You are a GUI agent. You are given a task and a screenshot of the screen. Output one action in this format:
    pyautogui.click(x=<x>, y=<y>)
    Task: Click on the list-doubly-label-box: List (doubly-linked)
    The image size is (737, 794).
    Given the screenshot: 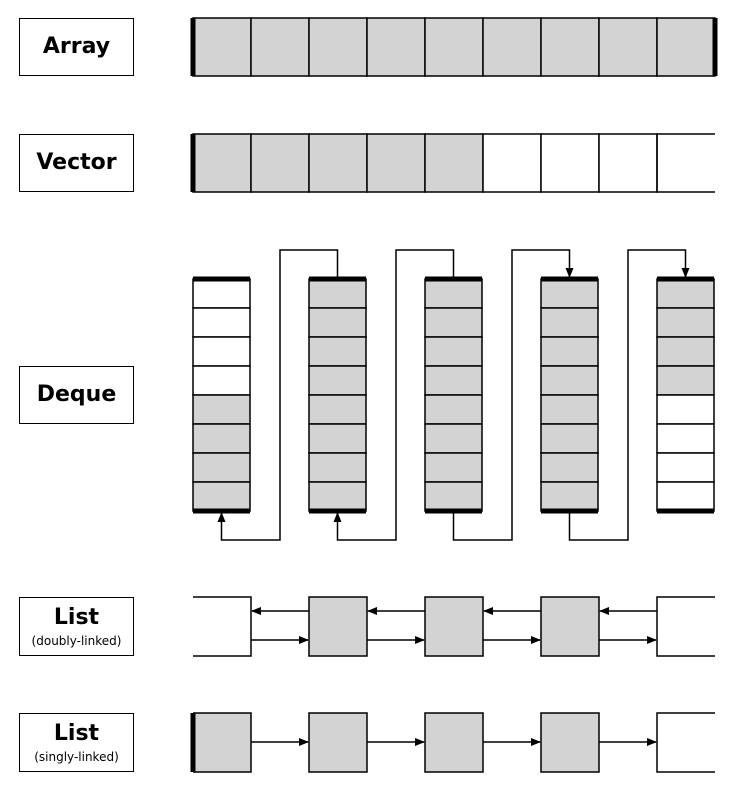 What is the action you would take?
    pyautogui.click(x=76, y=626)
    